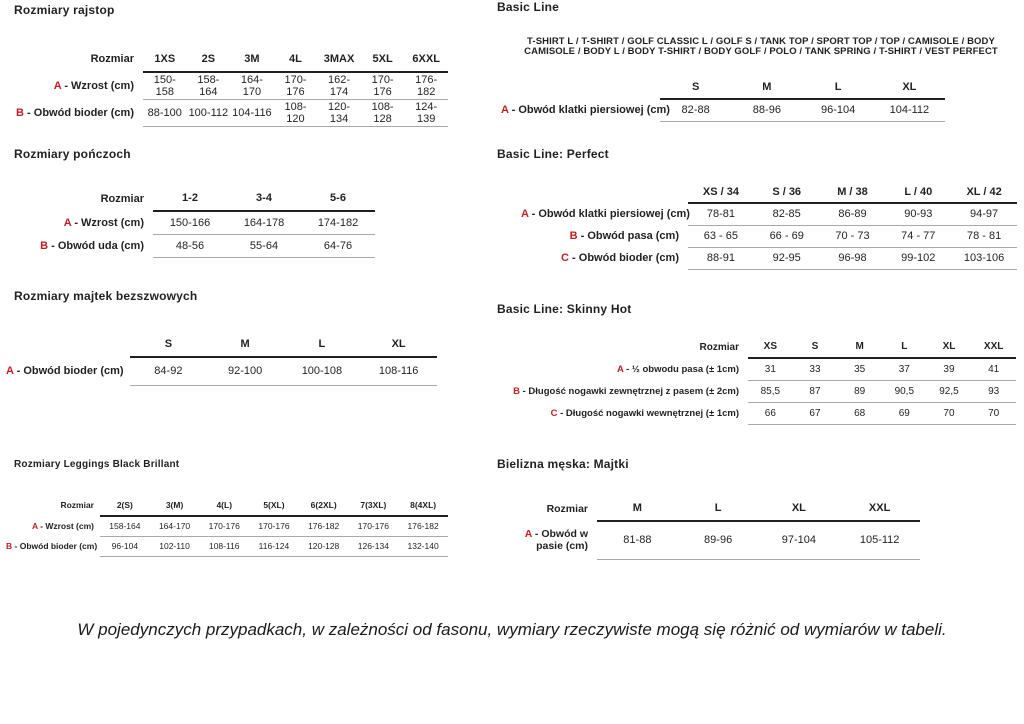  What do you see at coordinates (918, 258) in the screenshot?
I see `size-value-cell: 99-102` at bounding box center [918, 258].